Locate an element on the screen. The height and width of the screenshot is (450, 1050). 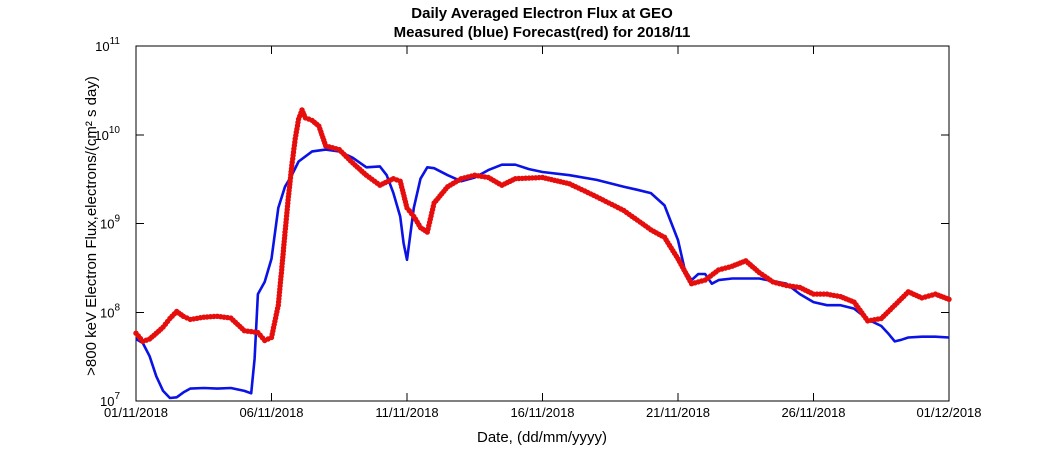
y-tick-exponent: 7 is located at coordinates (117, 396).